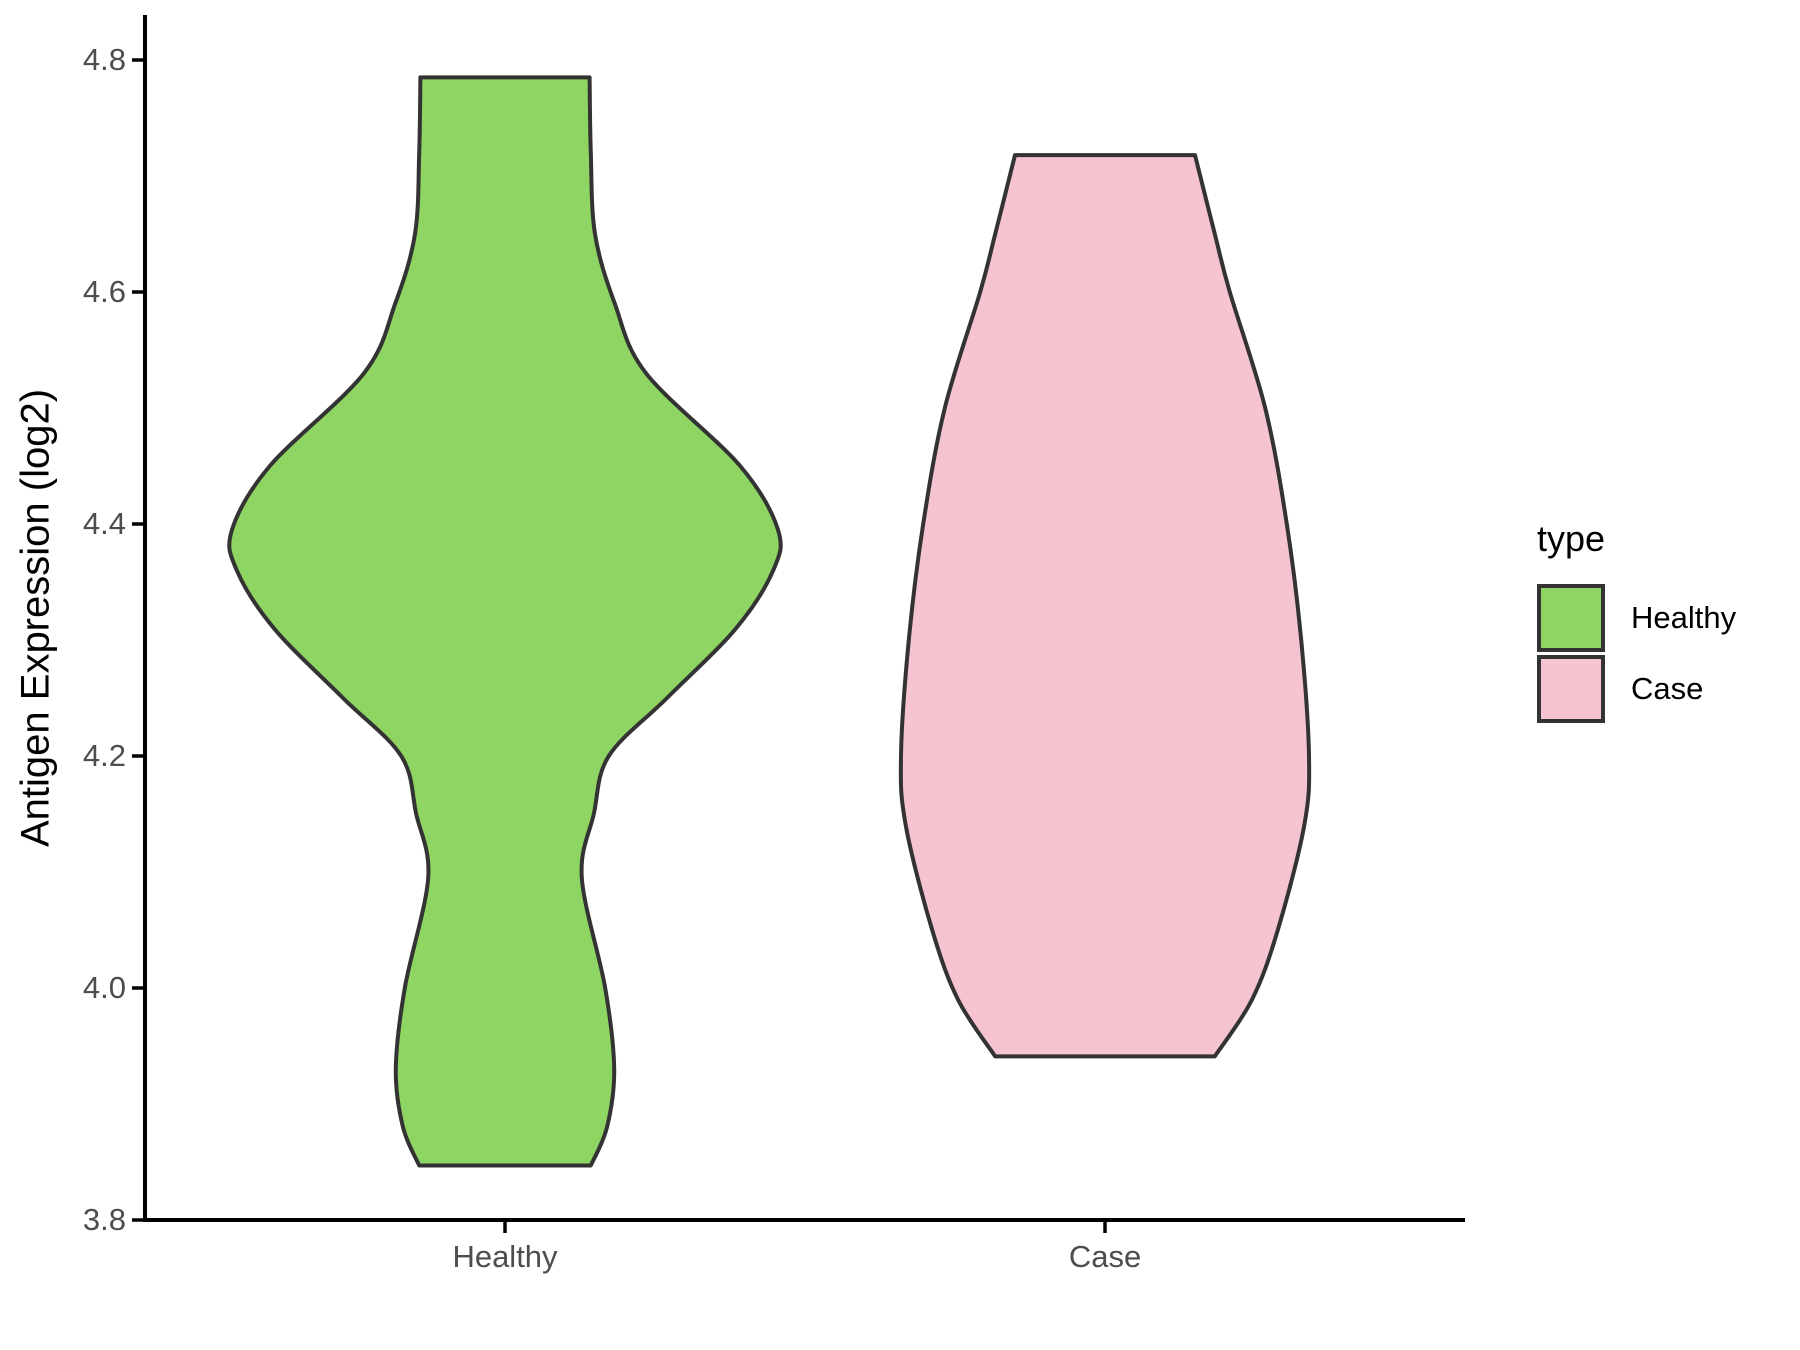 The width and height of the screenshot is (1800, 1350). Describe the element at coordinates (35, 618) in the screenshot. I see `y-axis-title: Antigen Expression (log2)` at that location.